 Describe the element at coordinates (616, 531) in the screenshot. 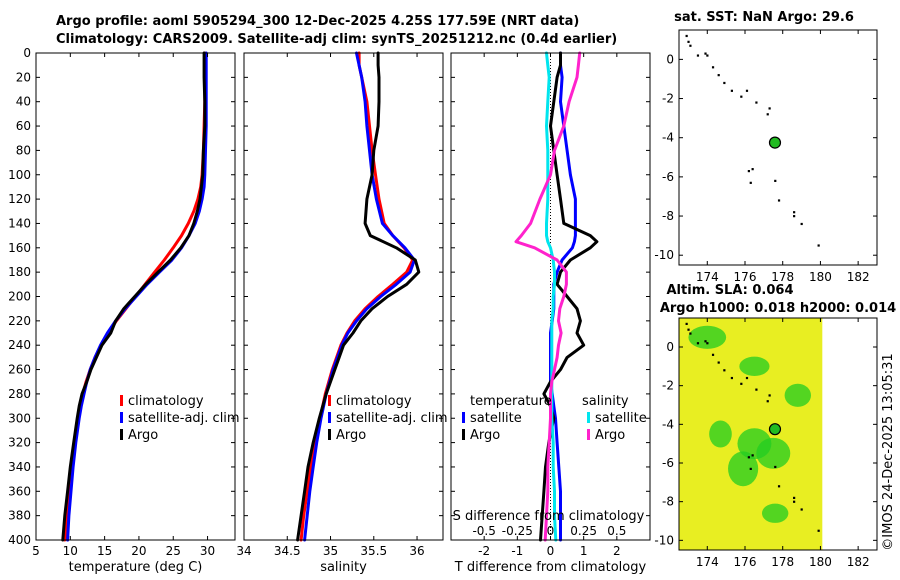

I see `s-tick-label: 0.5` at that location.